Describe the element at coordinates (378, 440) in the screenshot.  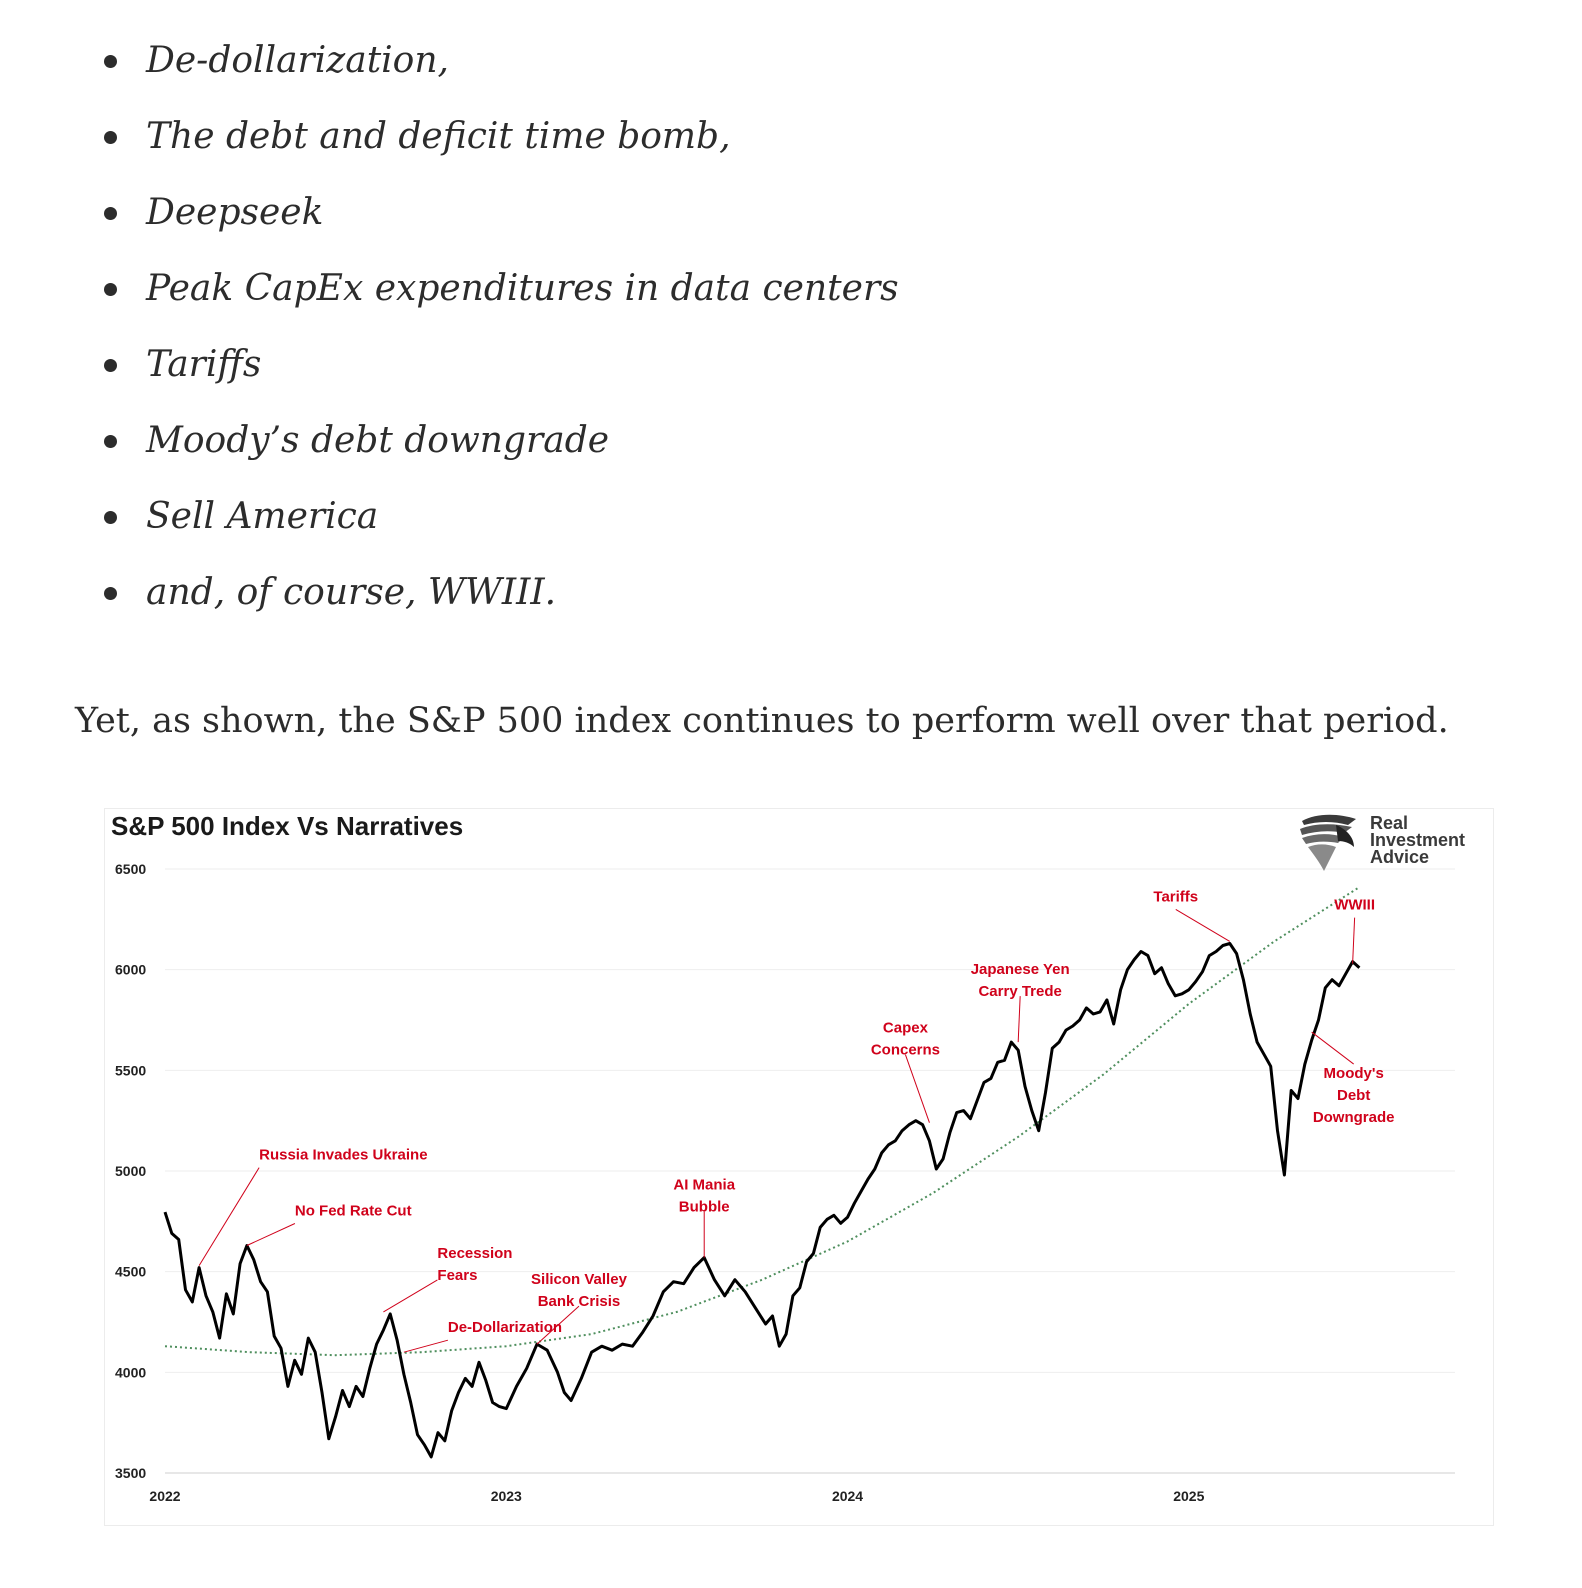
I see `list-item-text: Moody’s debt downgrade` at that location.